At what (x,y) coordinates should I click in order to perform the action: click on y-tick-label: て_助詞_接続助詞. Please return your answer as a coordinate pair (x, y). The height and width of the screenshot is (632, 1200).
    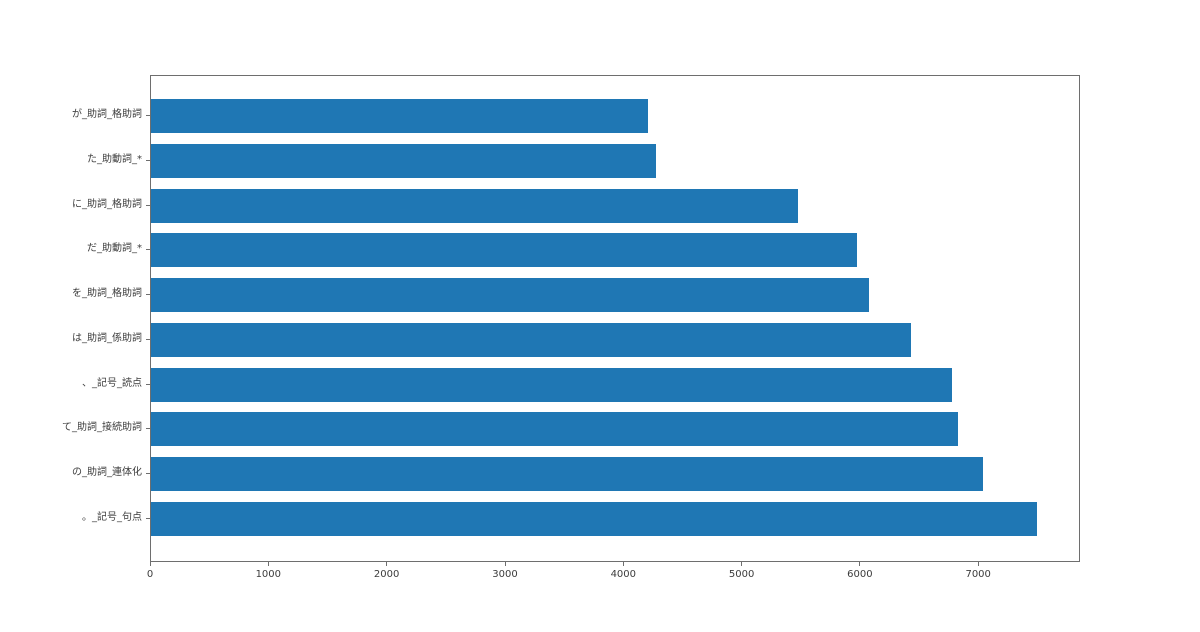
    Looking at the image, I should click on (102, 428).